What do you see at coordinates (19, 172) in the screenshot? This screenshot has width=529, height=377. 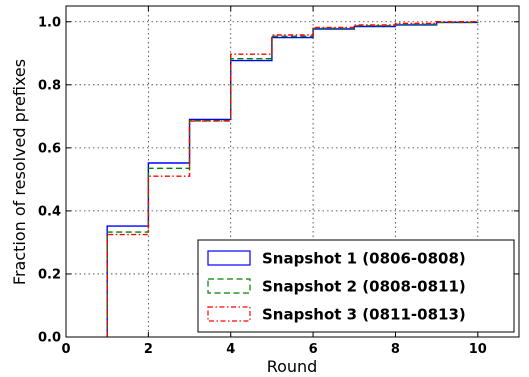 I see `y-axis-label: Fraction of resolved prefixes` at bounding box center [19, 172].